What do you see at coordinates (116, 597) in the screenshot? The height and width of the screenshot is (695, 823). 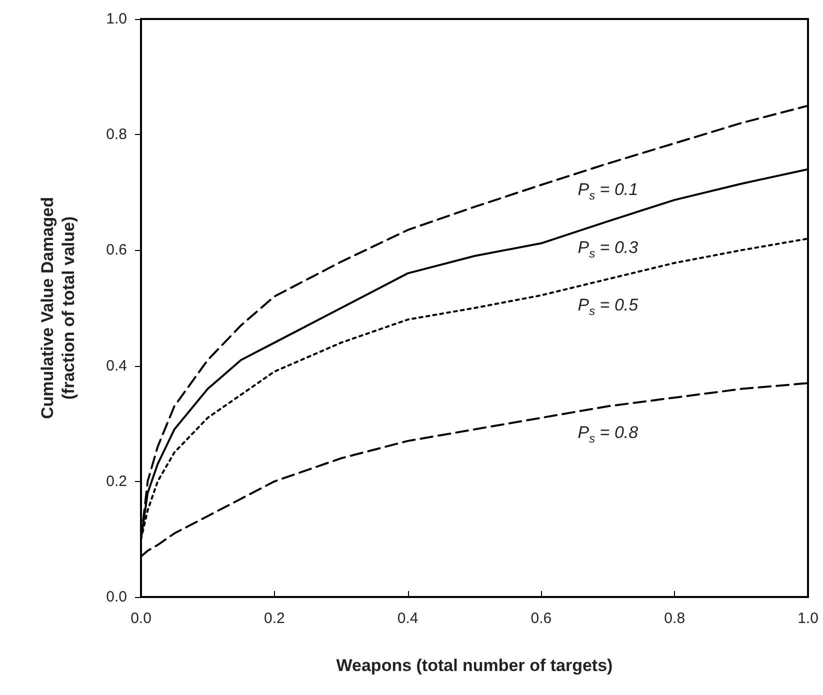 I see `y-tick-label: 0.0` at bounding box center [116, 597].